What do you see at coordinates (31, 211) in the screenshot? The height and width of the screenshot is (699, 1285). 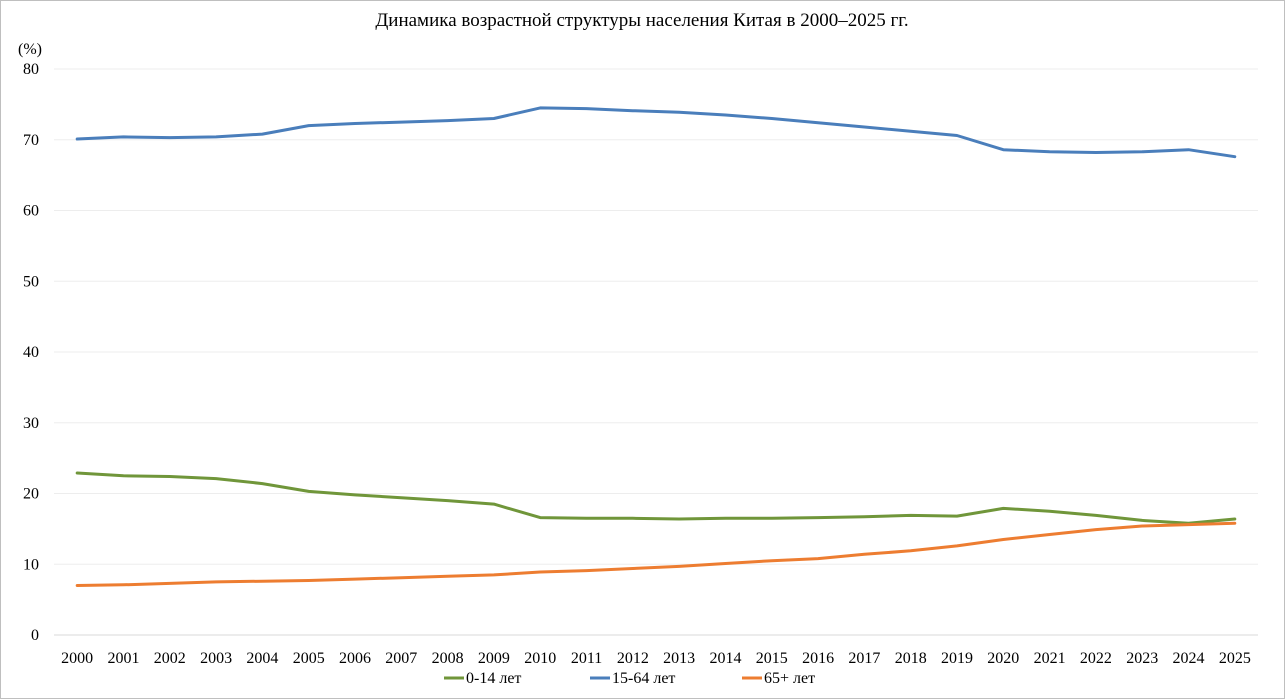 I see `y-tick-label: 60` at bounding box center [31, 211].